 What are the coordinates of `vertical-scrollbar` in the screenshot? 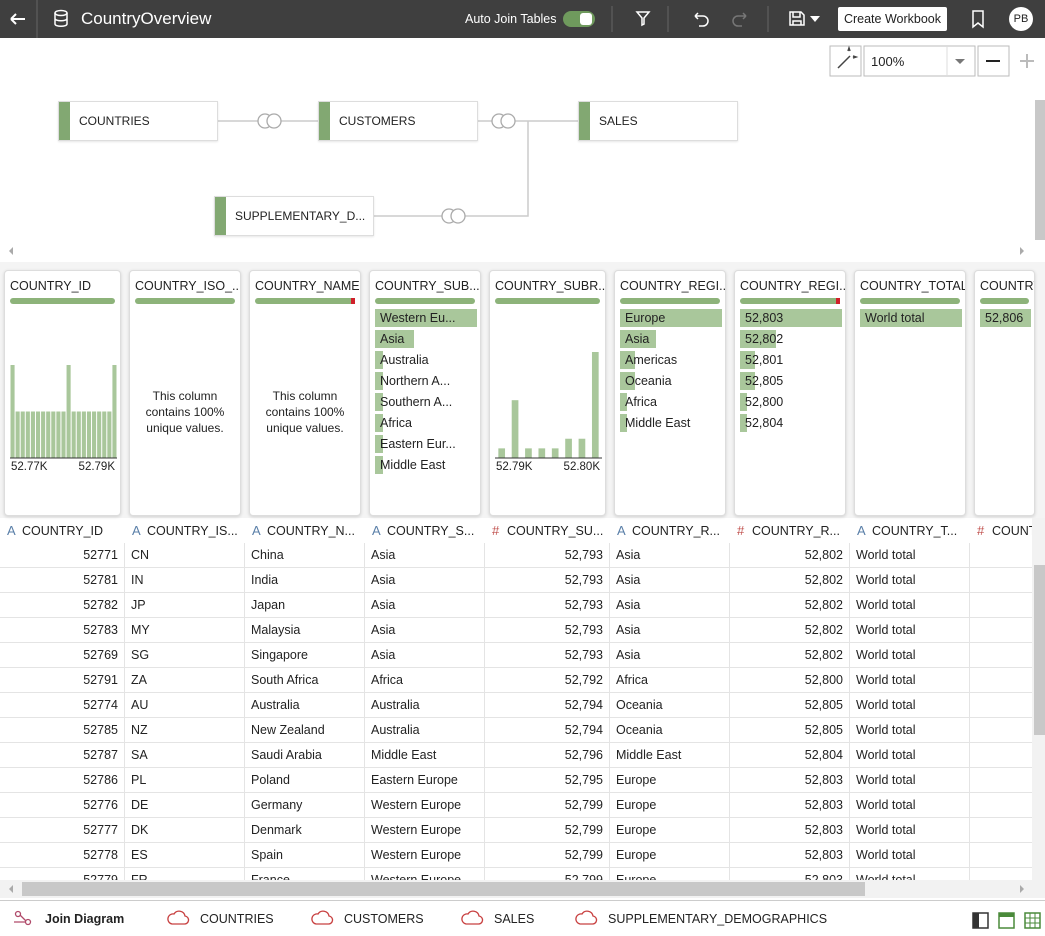 It's located at (1039, 650).